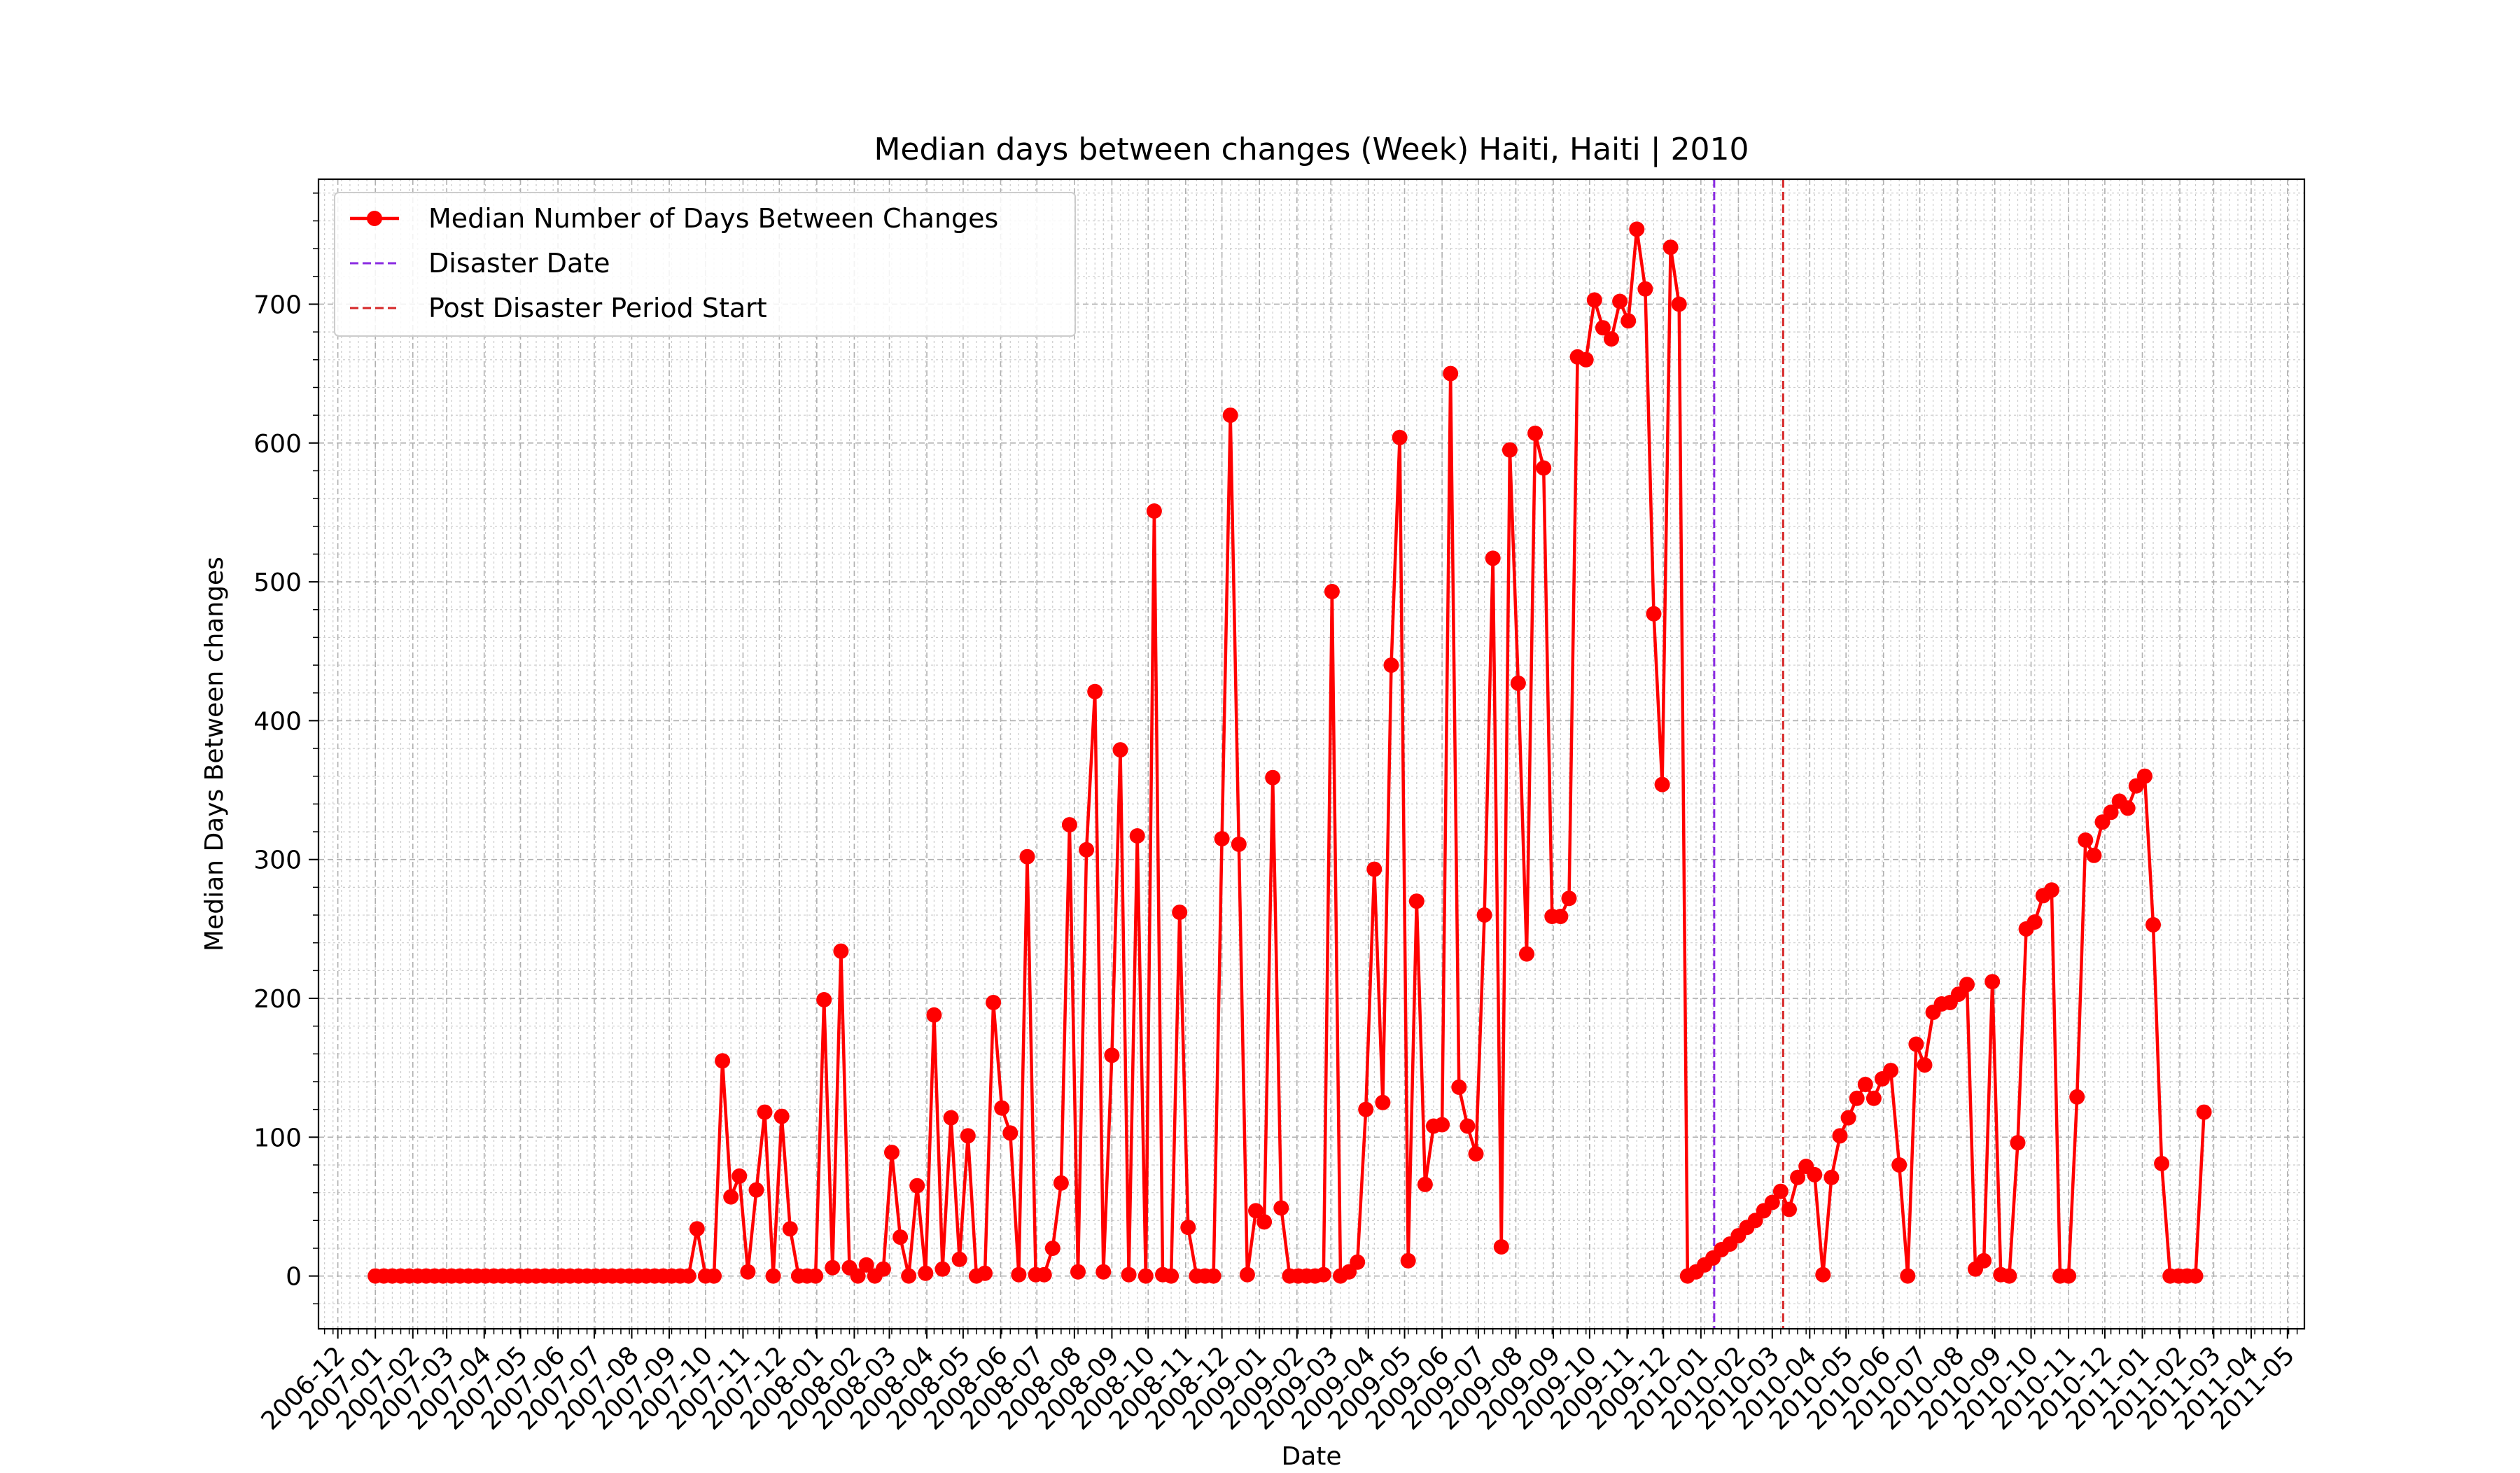 This screenshot has height=1473, width=2520. Describe the element at coordinates (277, 721) in the screenshot. I see `y-tick-label: 400` at that location.